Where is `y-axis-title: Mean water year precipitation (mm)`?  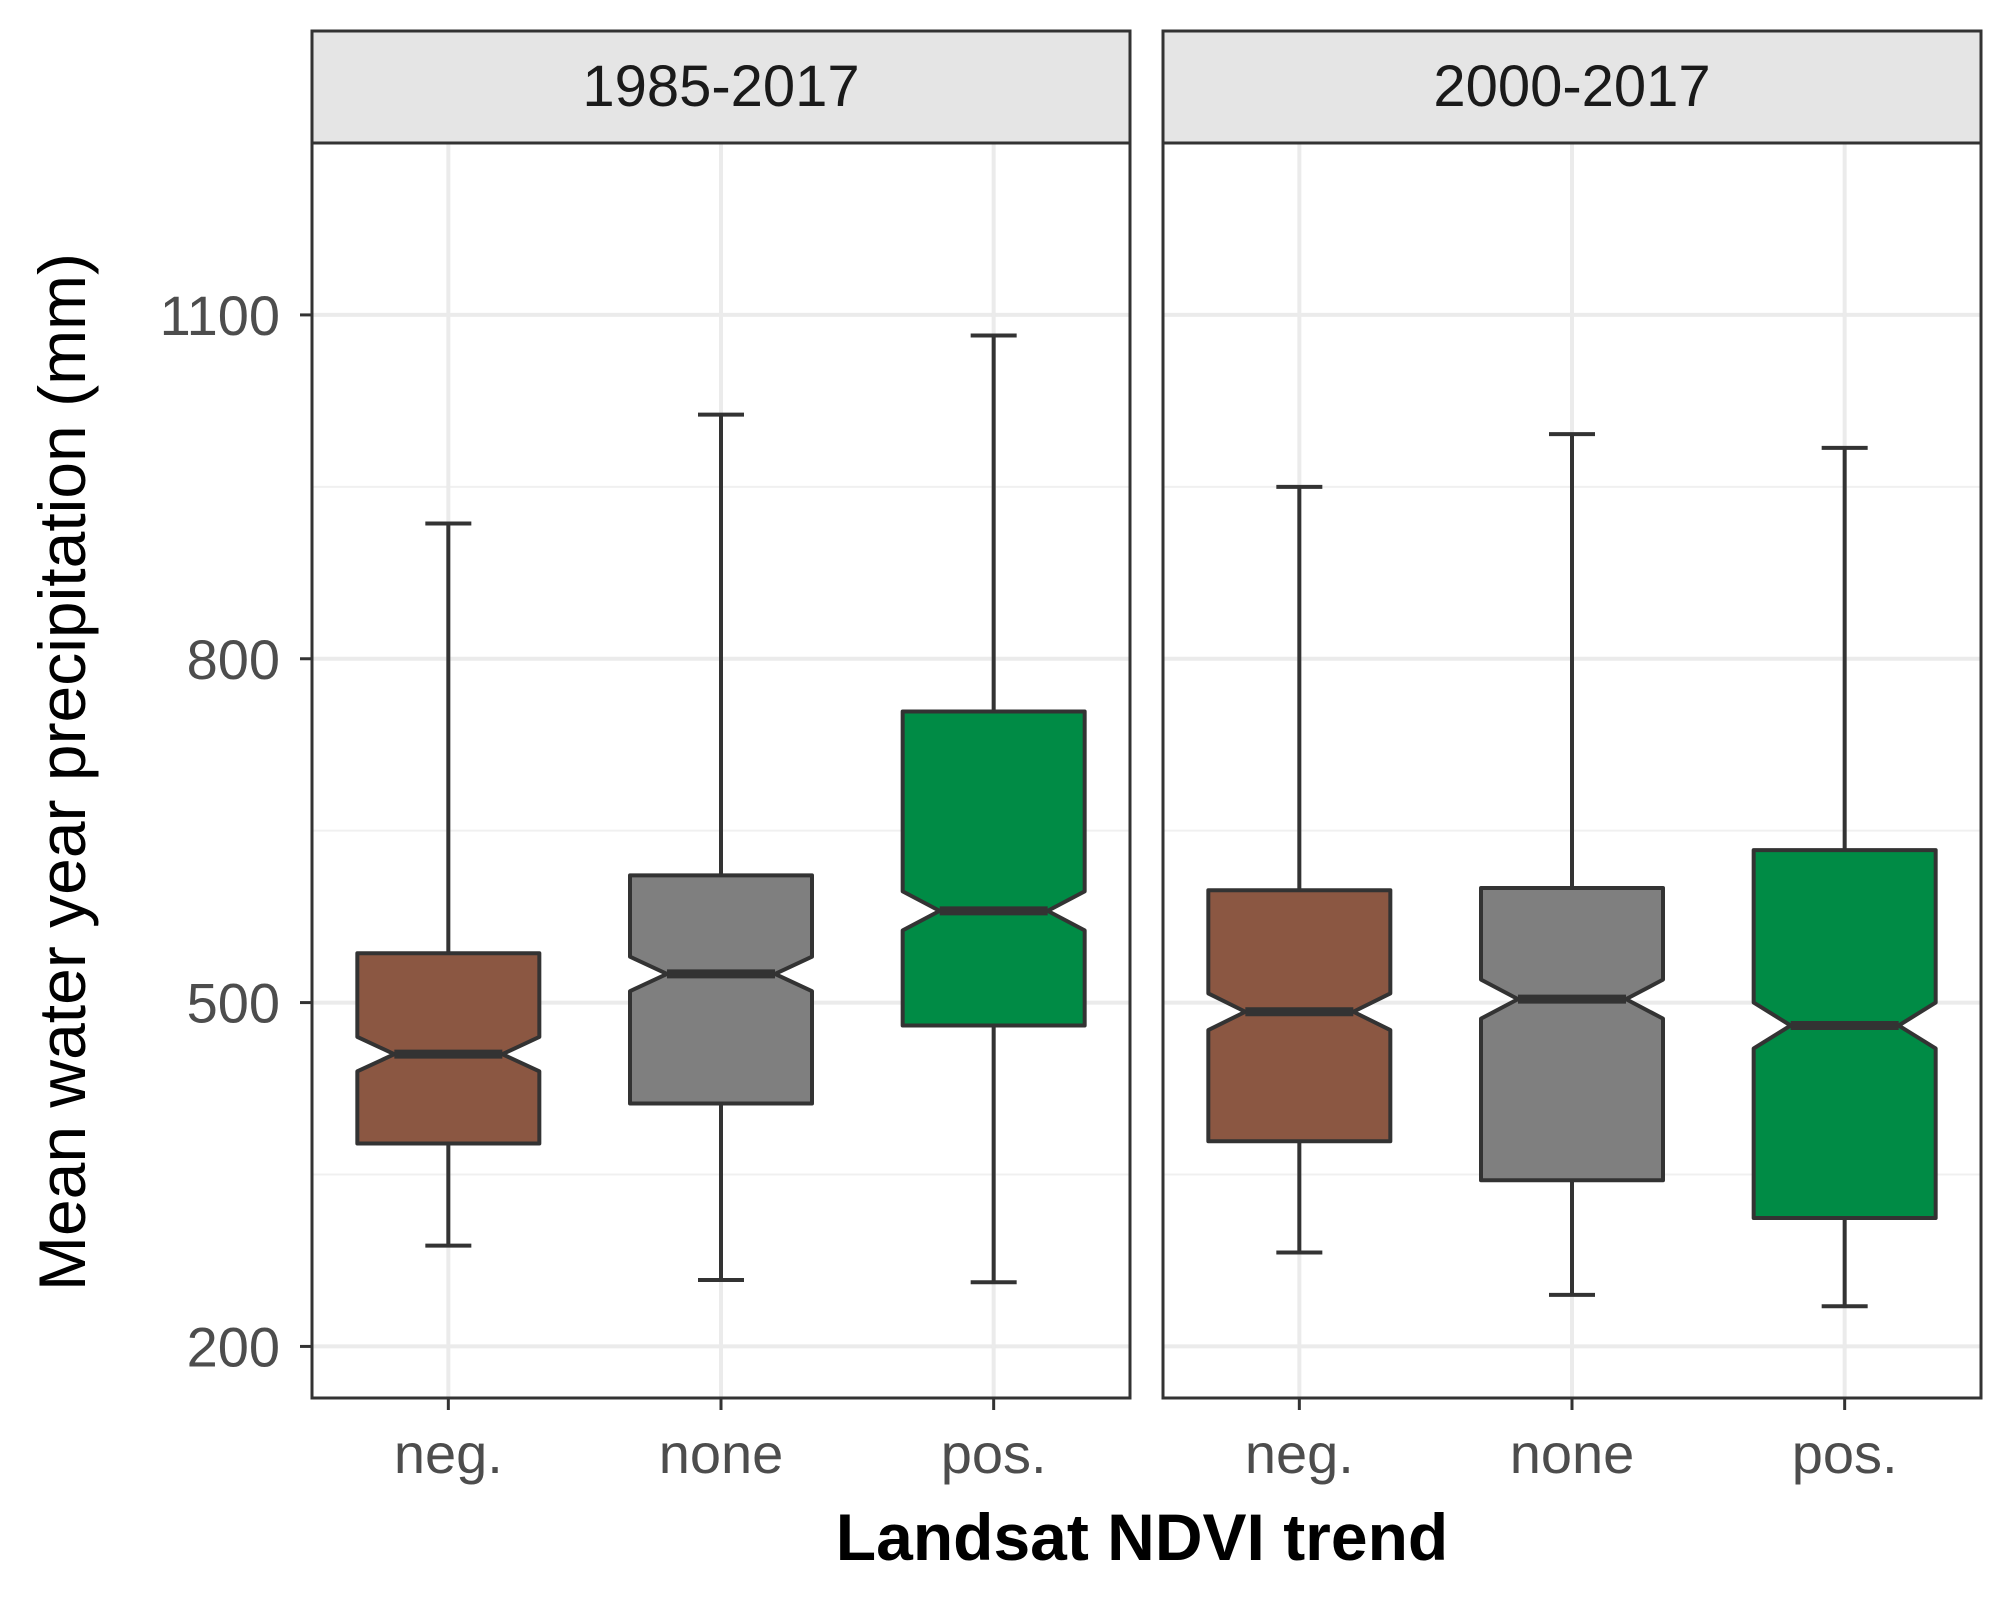
y-axis-title: Mean water year precipitation (mm) is located at coordinates (62, 772).